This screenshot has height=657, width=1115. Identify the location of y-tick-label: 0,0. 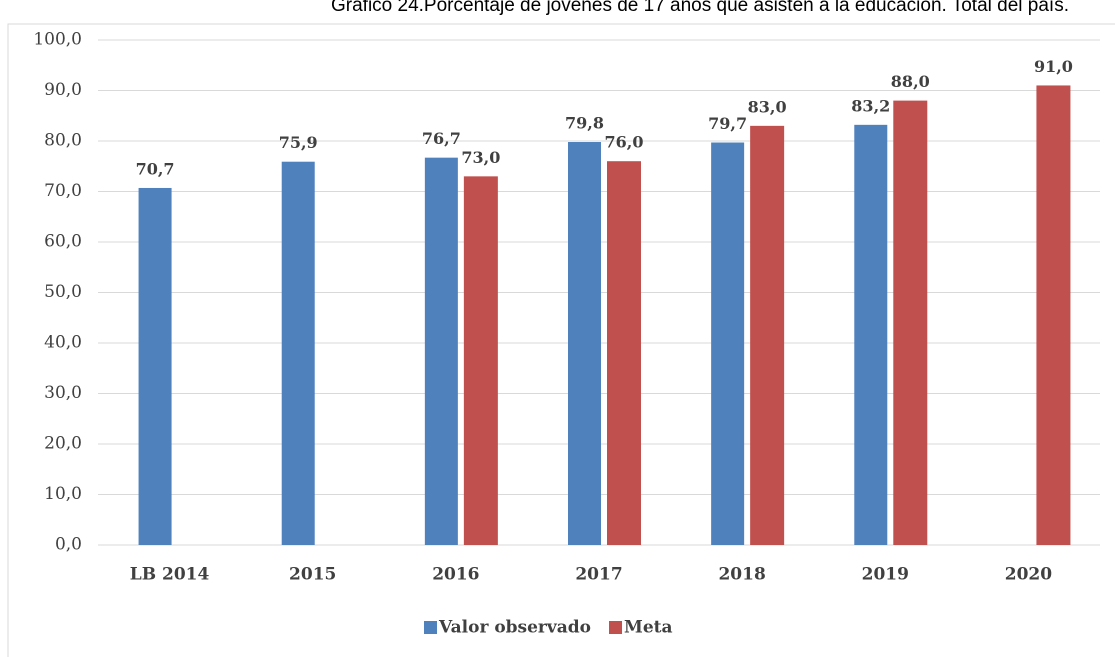
(68, 545).